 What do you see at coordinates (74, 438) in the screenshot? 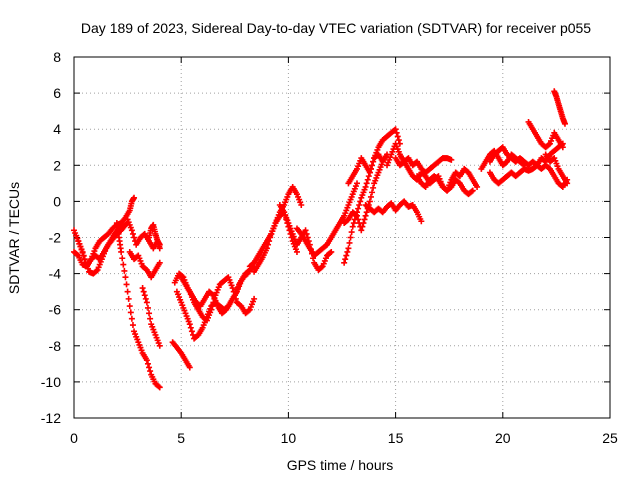
I see `x-tick-label: 0` at bounding box center [74, 438].